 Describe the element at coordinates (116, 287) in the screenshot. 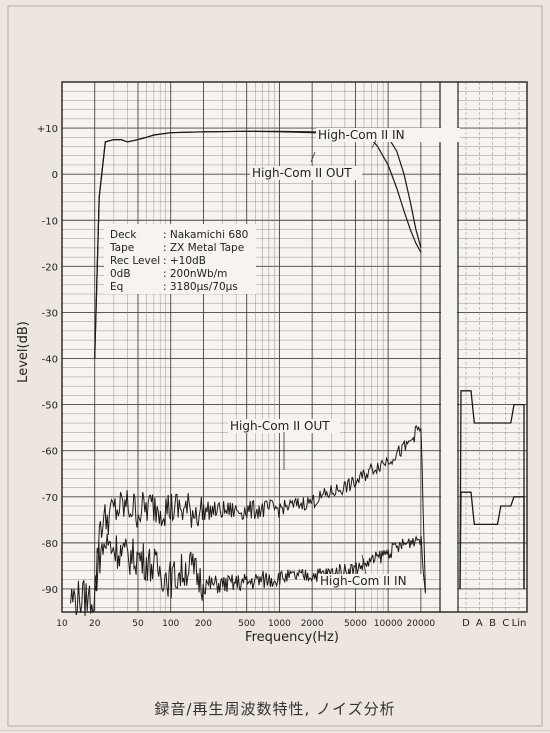

I see `info-box-key: Eq` at that location.